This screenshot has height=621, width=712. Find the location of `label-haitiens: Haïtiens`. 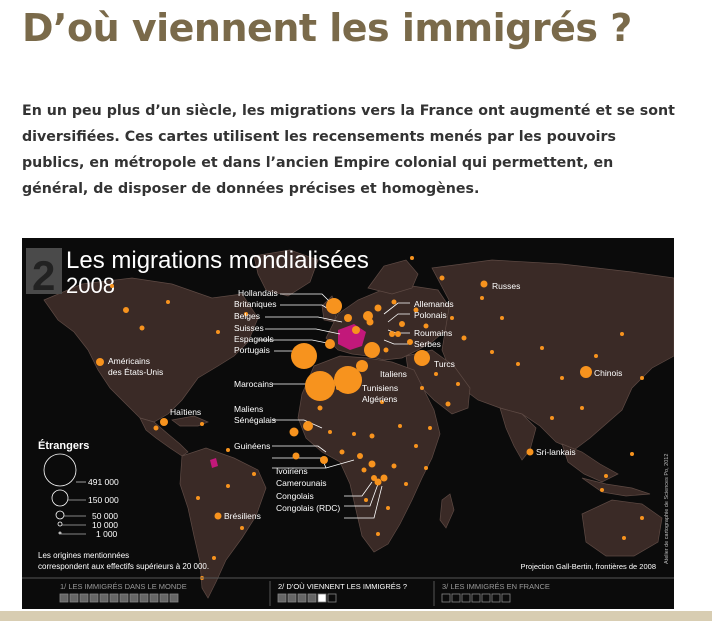

label-haitiens: Haïtiens is located at coordinates (185, 412).